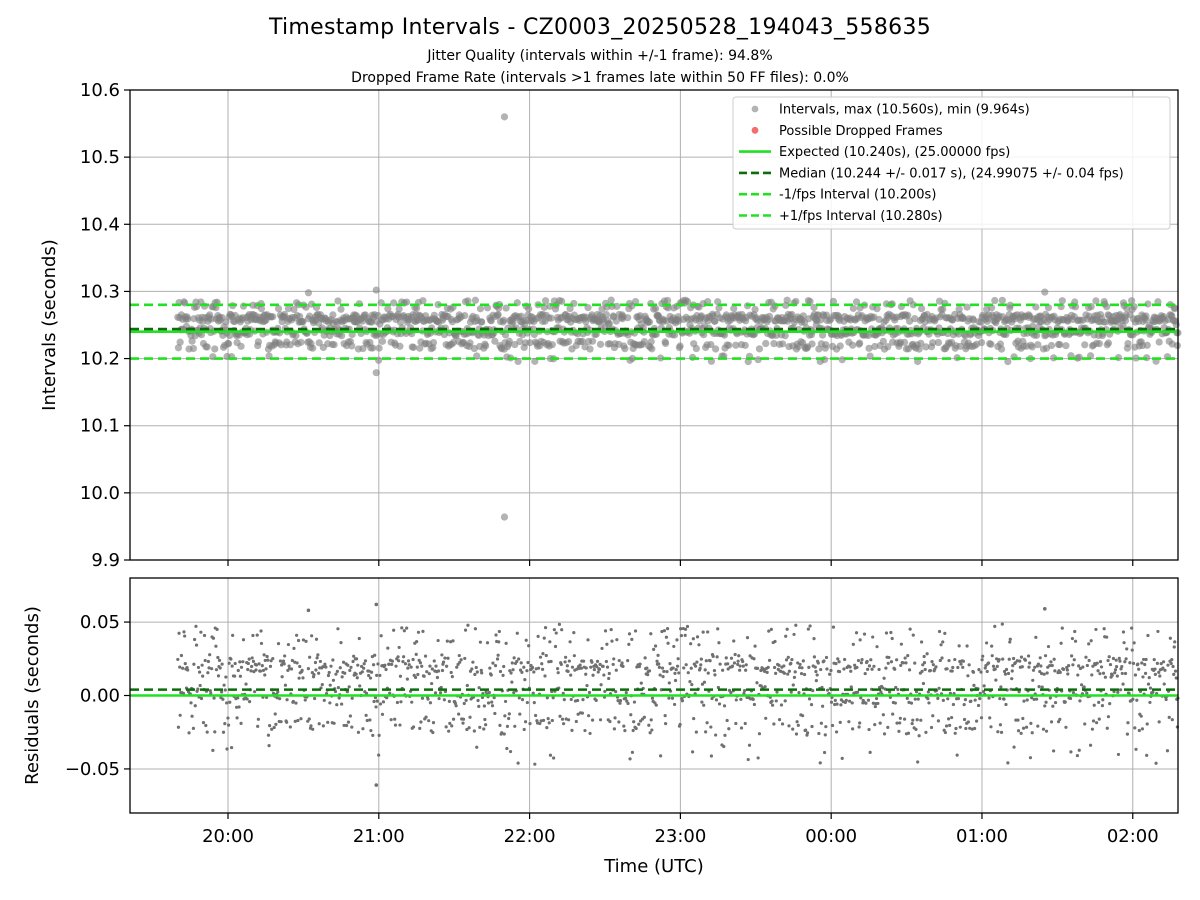 This screenshot has height=900, width=1200. Describe the element at coordinates (49, 325) in the screenshot. I see `top-y-axis-label: Intervals (seconds)` at that location.